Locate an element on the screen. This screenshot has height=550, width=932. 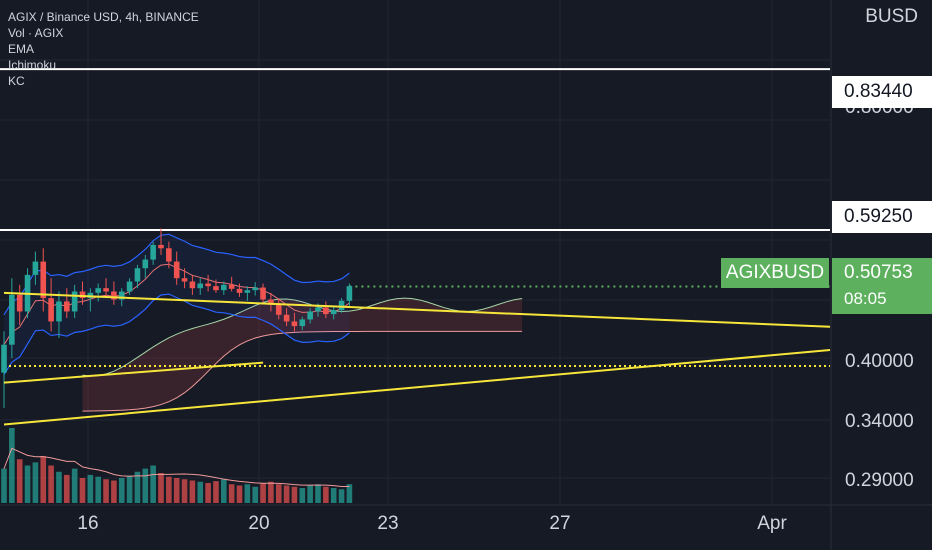
kc-fill is located at coordinates (177, 304).